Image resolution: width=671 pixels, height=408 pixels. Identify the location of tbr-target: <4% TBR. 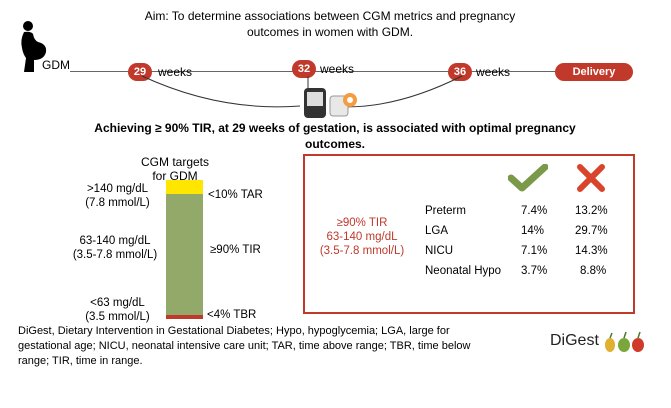
(232, 315).